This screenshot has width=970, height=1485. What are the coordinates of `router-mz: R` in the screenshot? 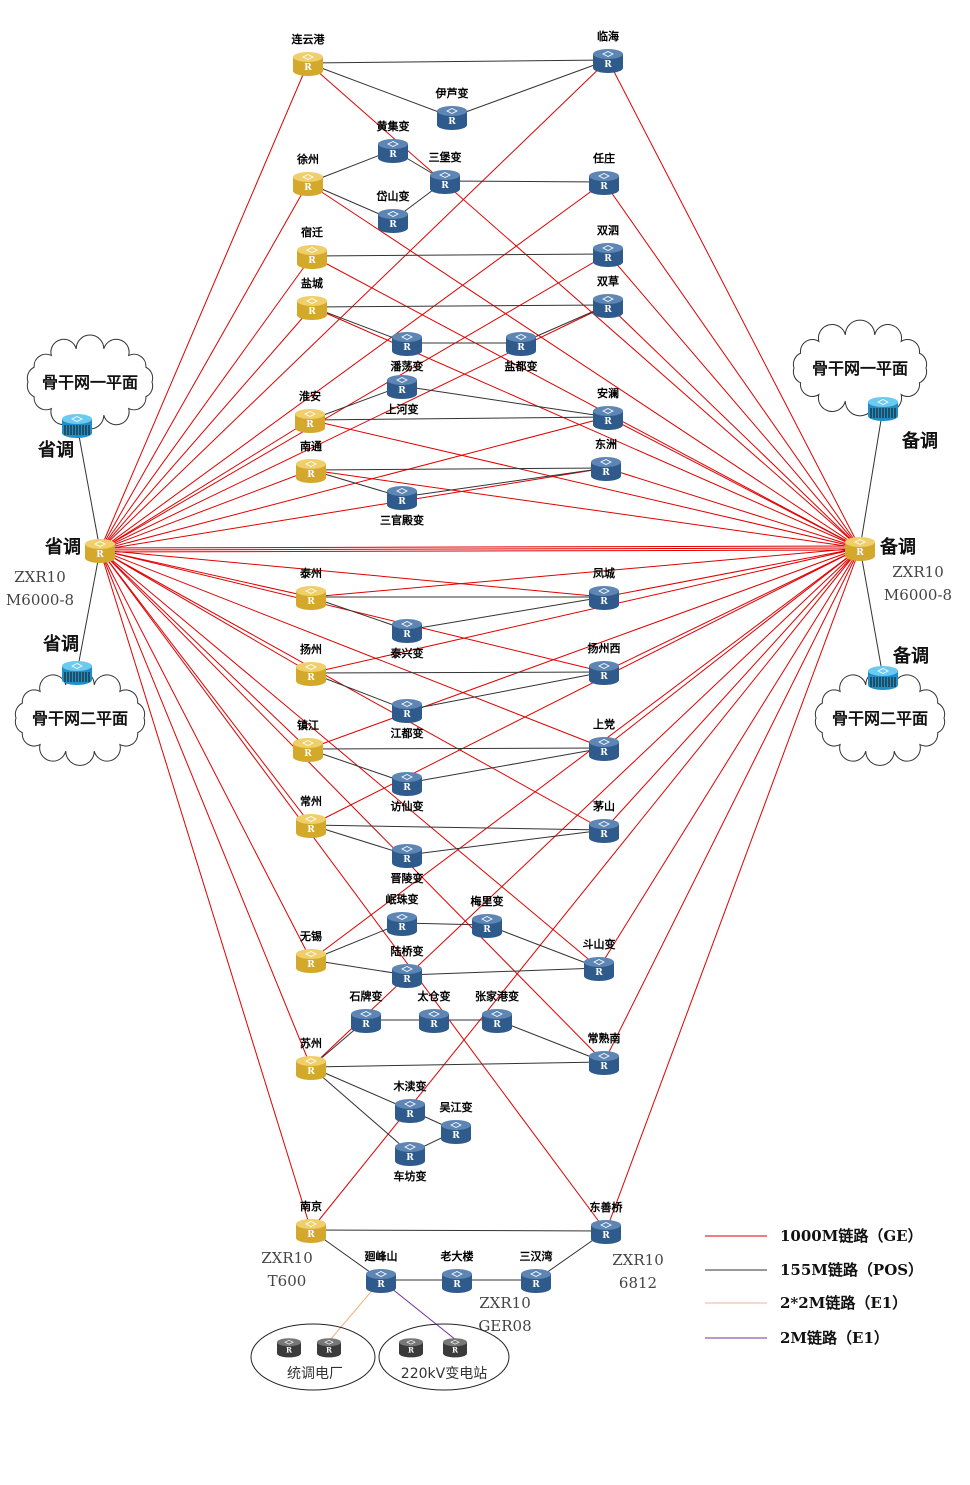 It's located at (402, 924).